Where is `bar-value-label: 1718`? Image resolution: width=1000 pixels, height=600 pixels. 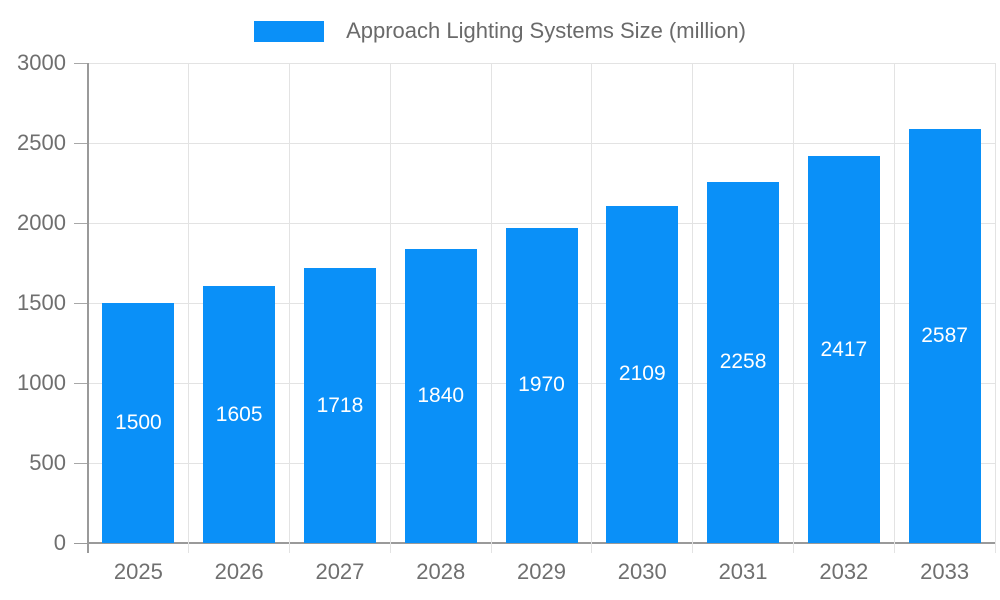 bar-value-label: 1718 is located at coordinates (340, 405).